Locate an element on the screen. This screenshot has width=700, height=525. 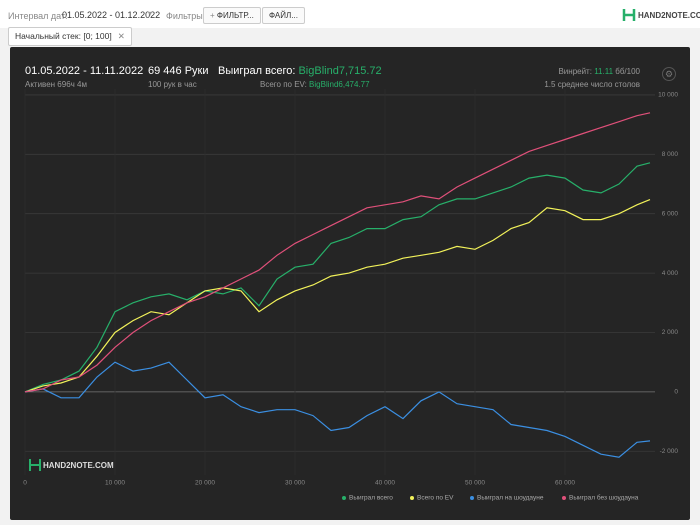
watermark: HAND2NOTE.COM is located at coordinates (78, 465).